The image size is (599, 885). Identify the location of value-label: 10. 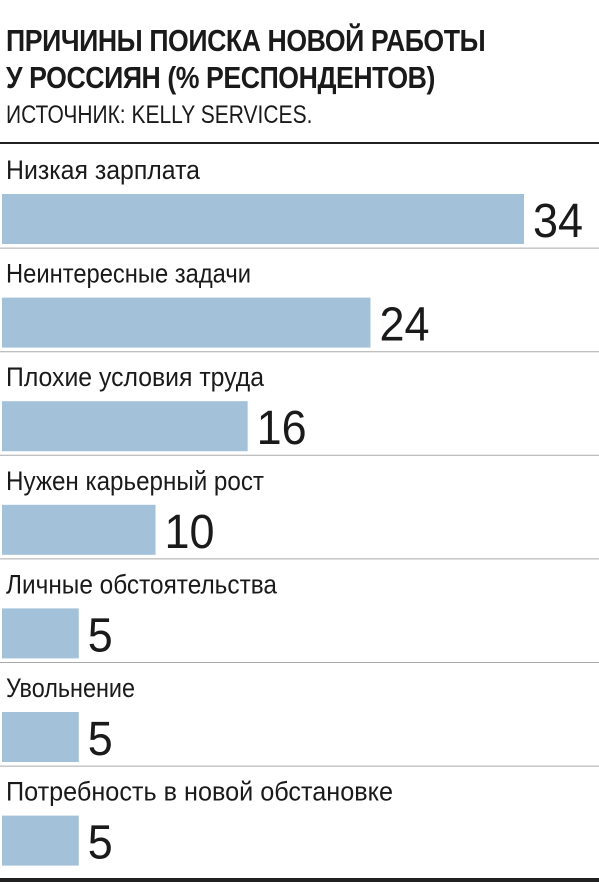
(190, 532).